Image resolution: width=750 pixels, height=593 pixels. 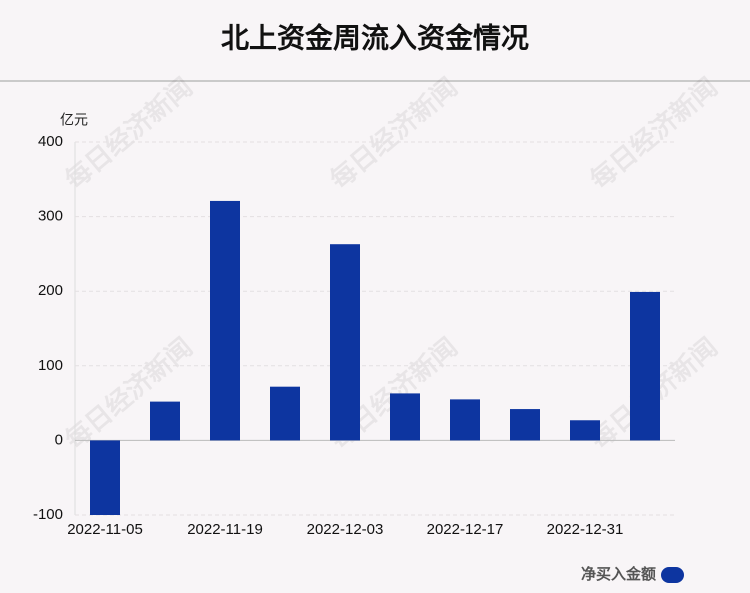 What do you see at coordinates (672, 575) in the screenshot?
I see `legend-swatch` at bounding box center [672, 575].